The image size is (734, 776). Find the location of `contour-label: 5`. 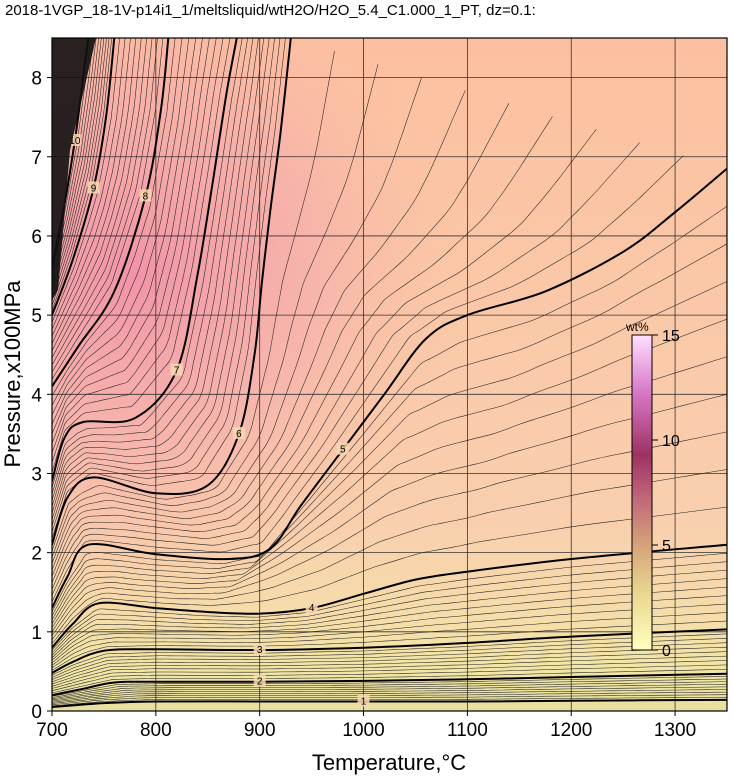

contour-label: 5 is located at coordinates (343, 450).